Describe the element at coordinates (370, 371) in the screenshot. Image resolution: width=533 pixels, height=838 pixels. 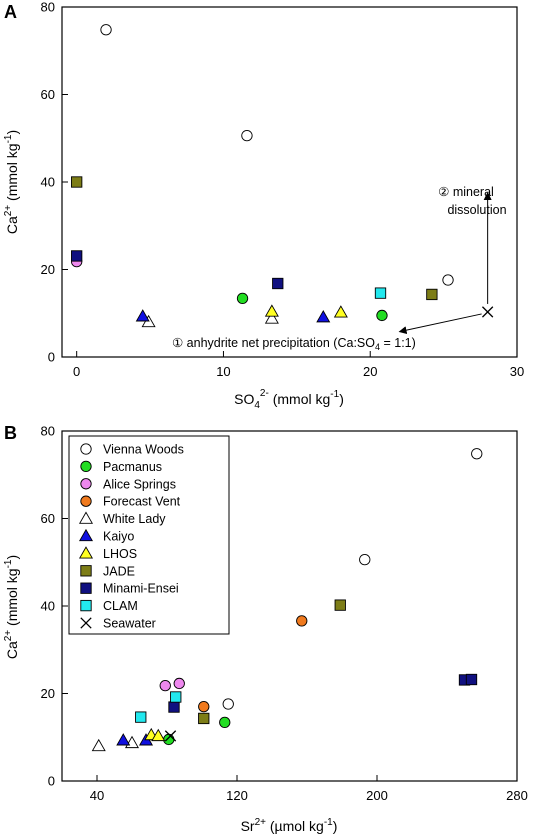
I see `x-tick-label: 20` at that location.